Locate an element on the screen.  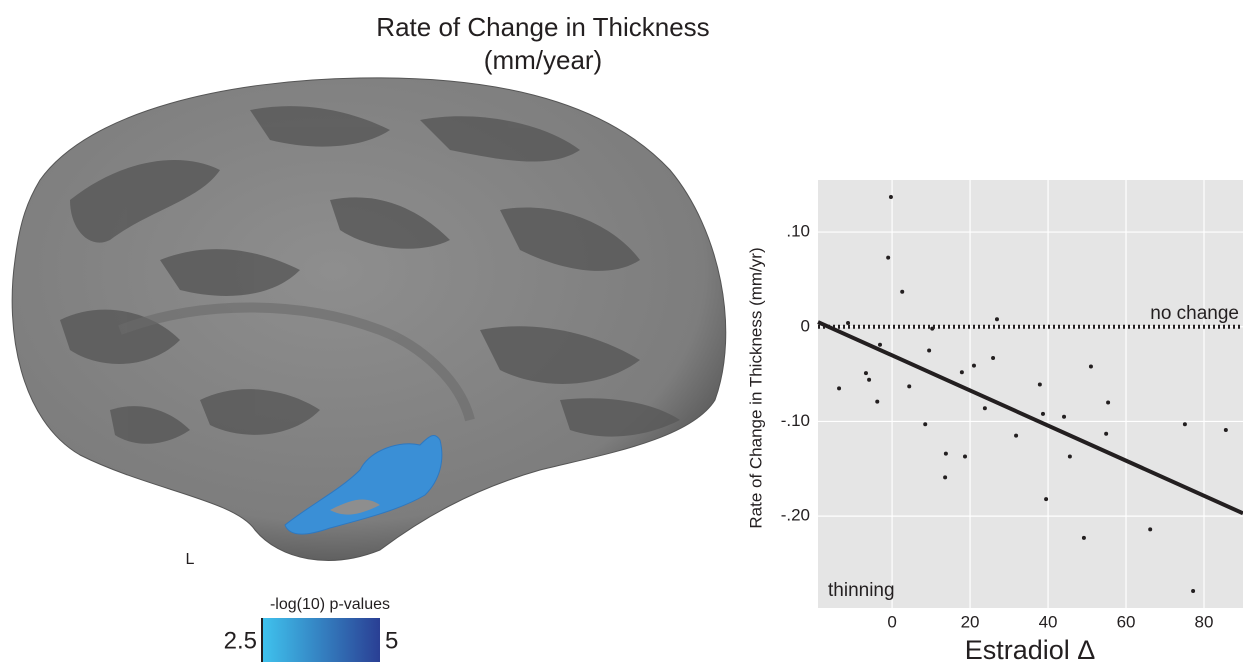
x-tick-label: 80 is located at coordinates (1204, 621).